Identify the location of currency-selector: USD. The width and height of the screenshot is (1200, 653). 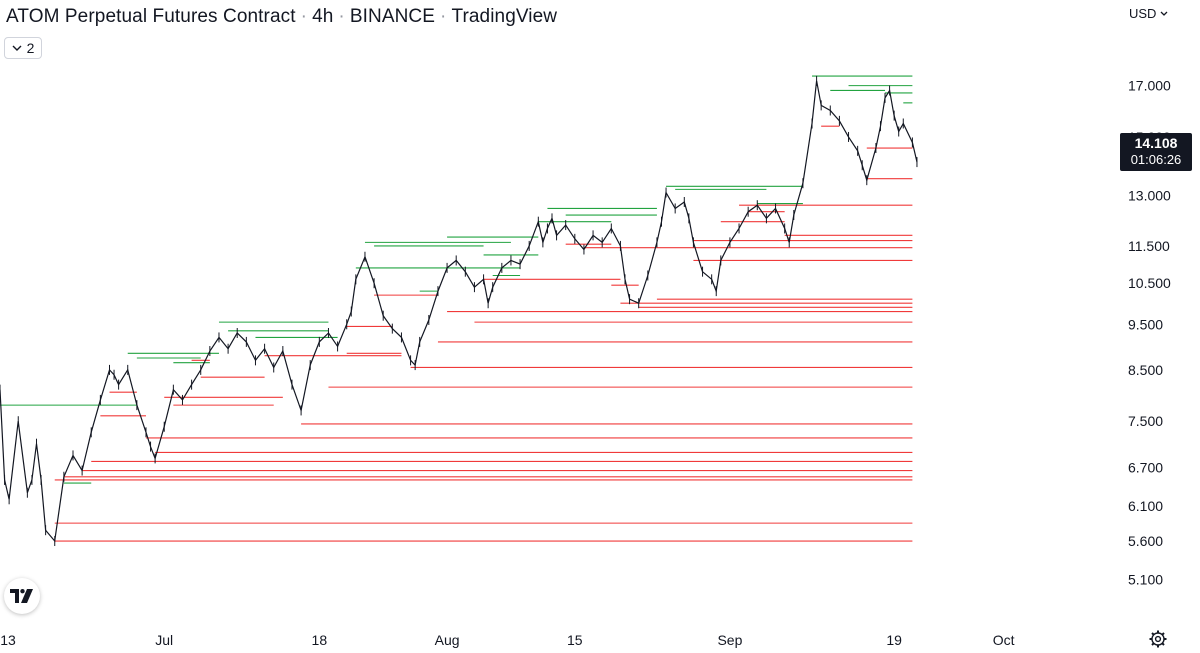
(1148, 13).